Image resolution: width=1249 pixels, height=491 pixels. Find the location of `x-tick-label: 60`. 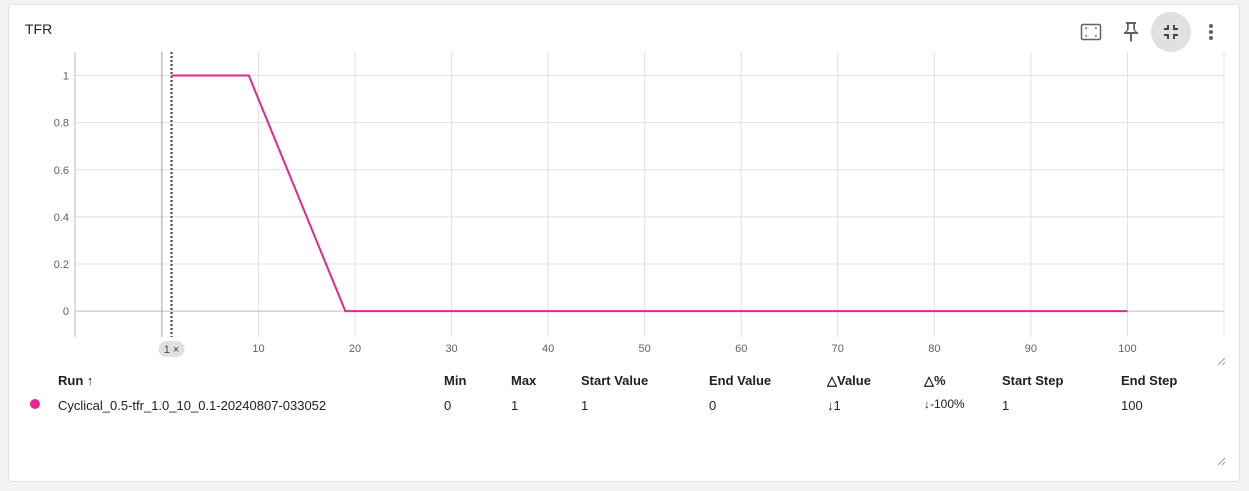

x-tick-label: 60 is located at coordinates (741, 349).